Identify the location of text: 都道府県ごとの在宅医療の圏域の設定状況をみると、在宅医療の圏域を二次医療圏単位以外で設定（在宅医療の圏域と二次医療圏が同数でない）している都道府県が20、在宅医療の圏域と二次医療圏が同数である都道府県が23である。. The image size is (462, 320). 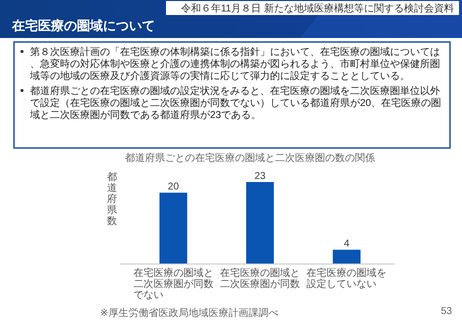
(235, 103).